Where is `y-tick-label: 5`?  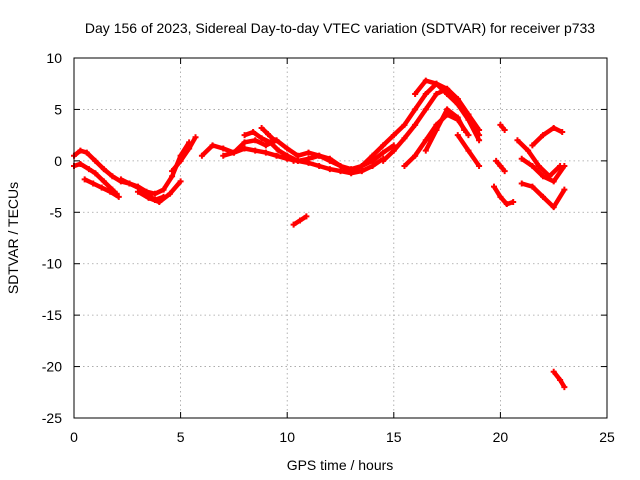 y-tick-label: 5 is located at coordinates (58, 109).